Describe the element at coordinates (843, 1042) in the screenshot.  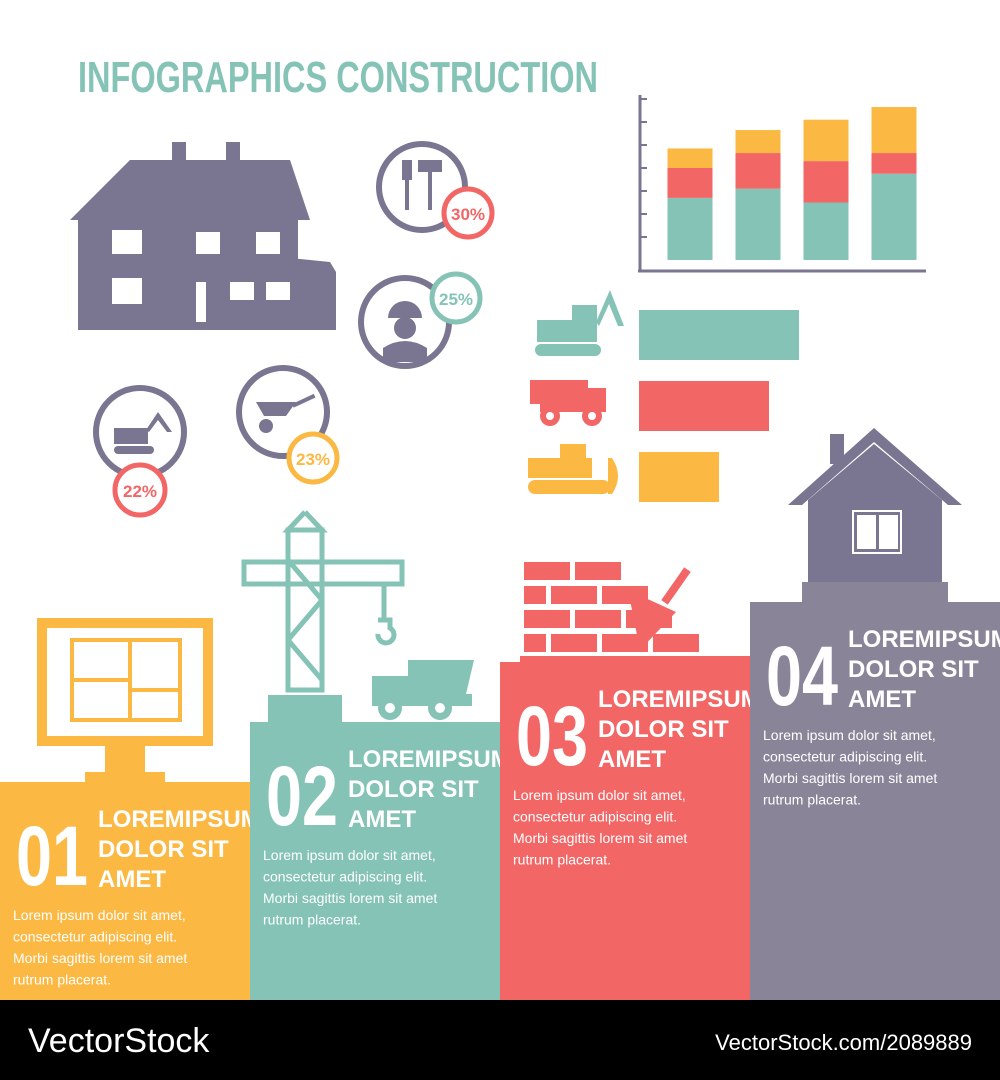
I see `footer-url: VectorStock.com/2089889` at that location.